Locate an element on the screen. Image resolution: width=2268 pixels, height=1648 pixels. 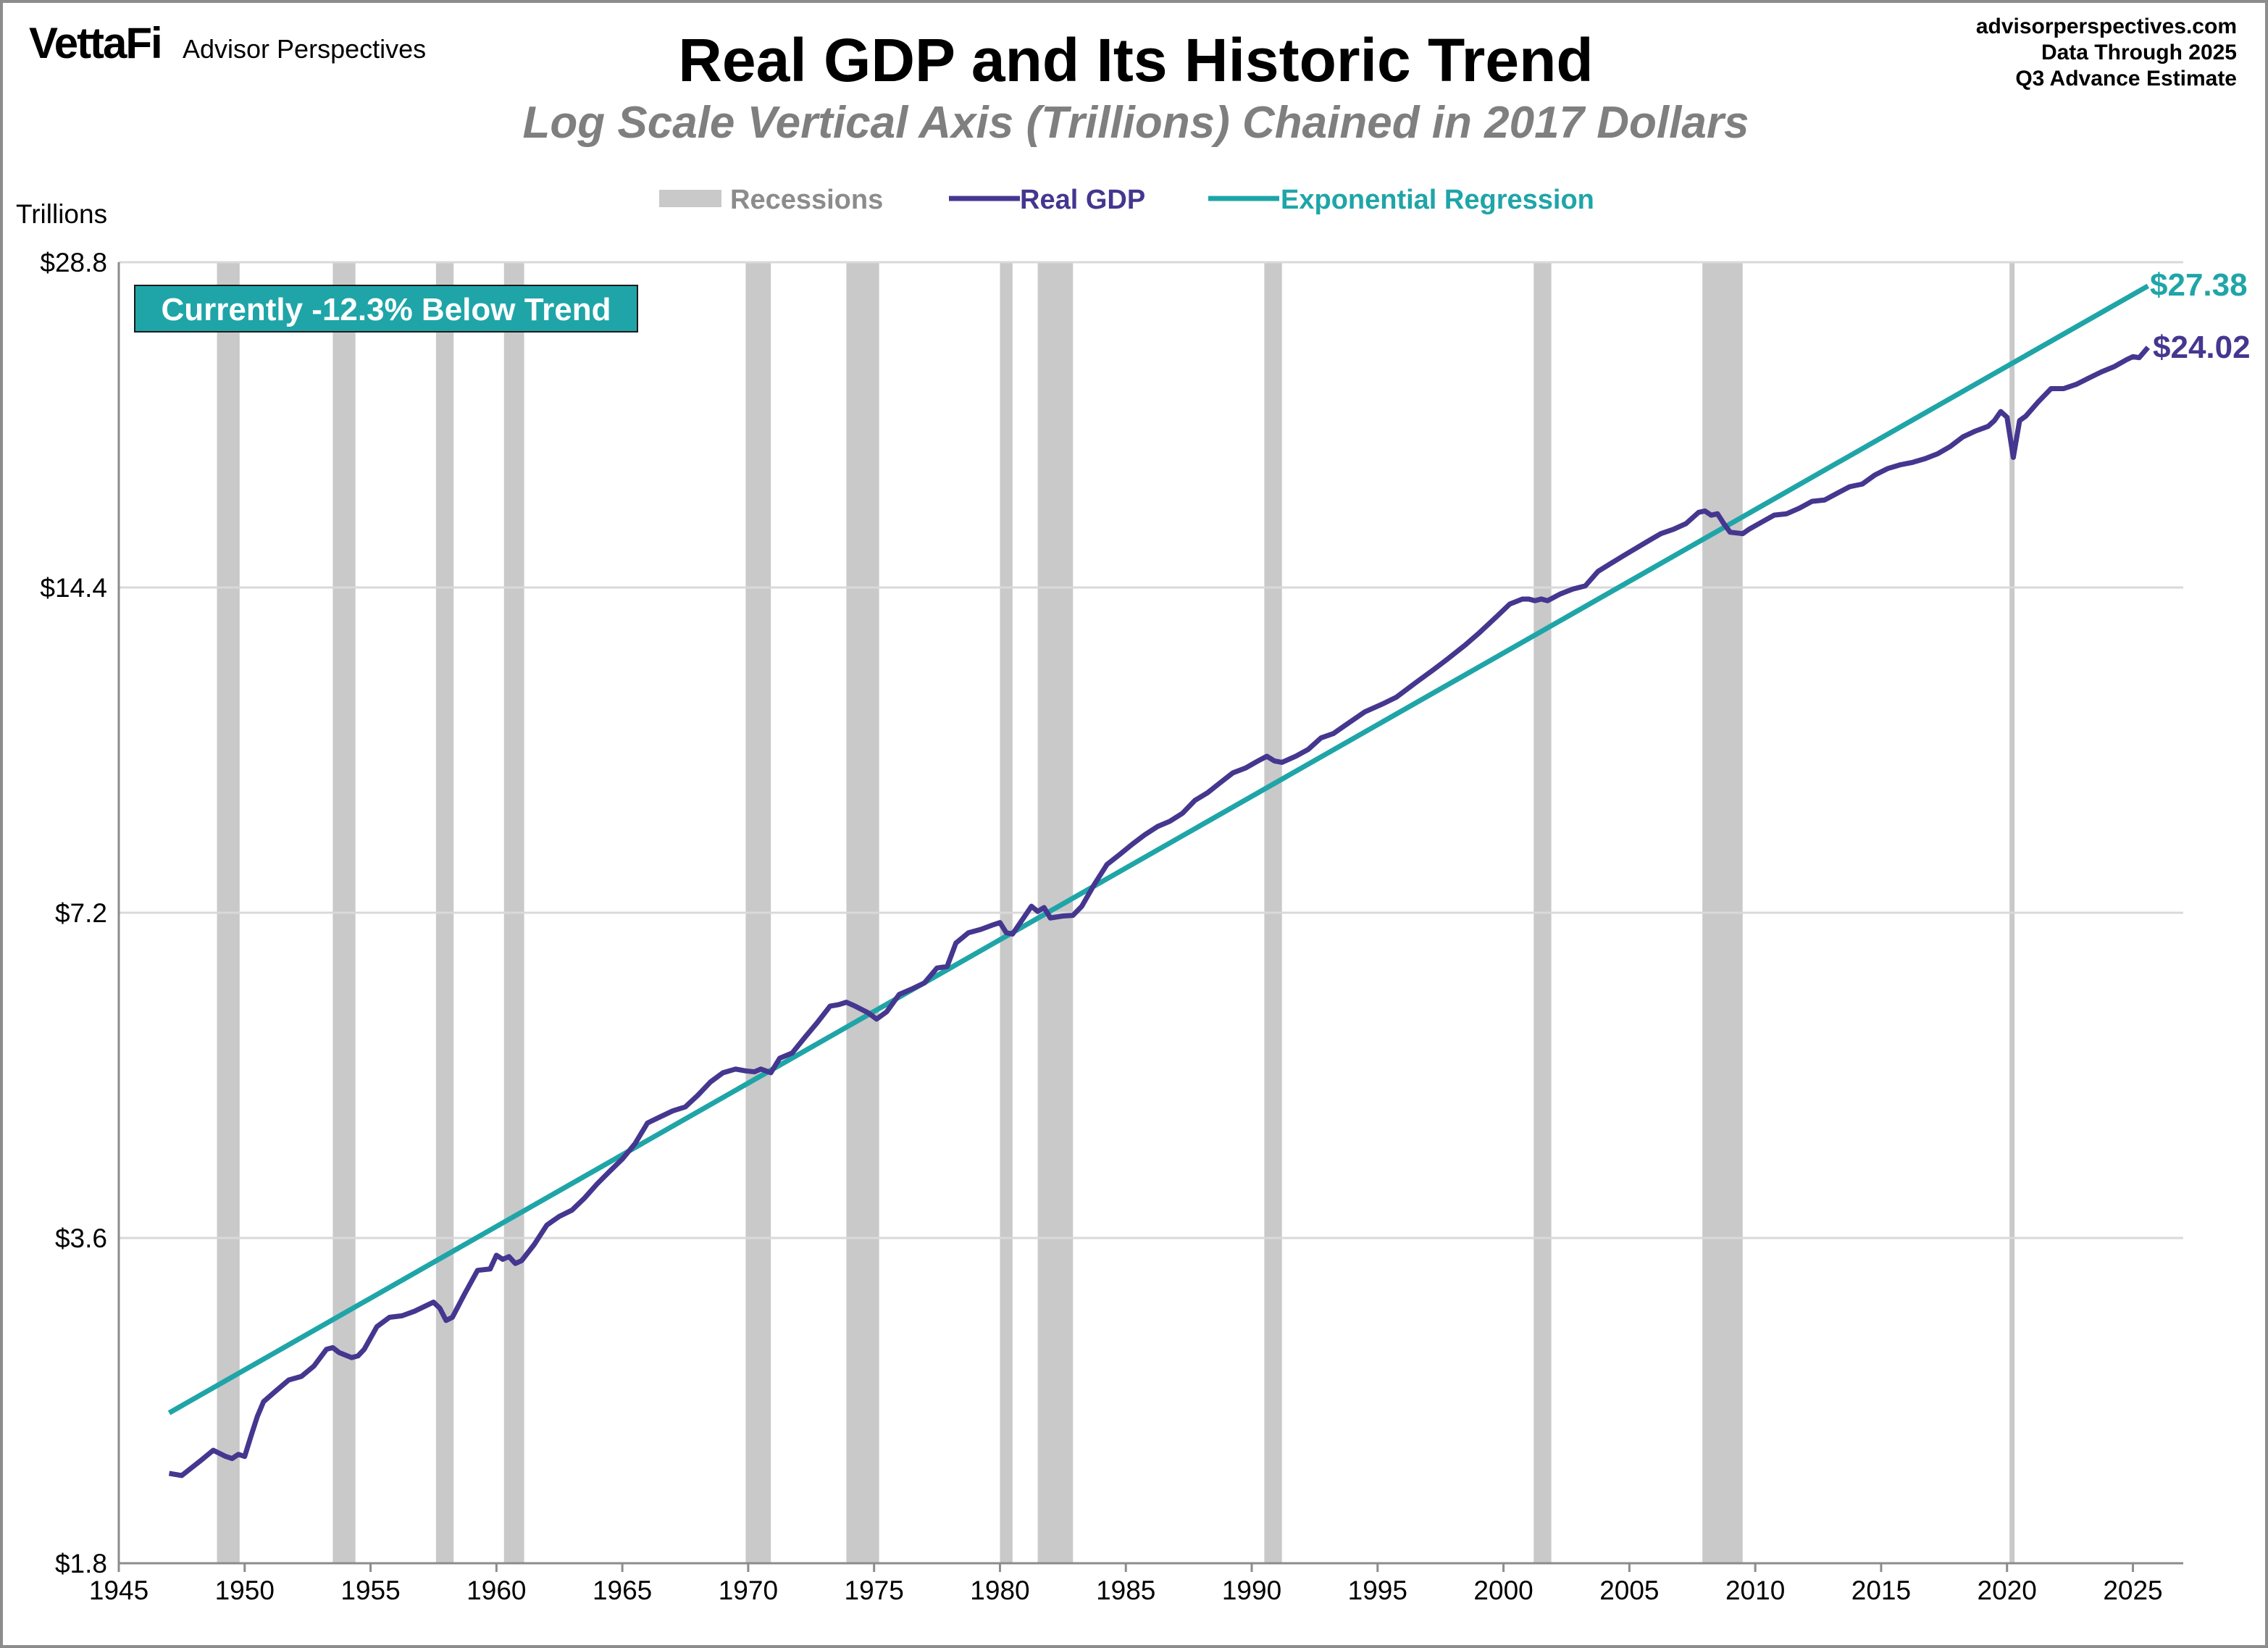
legend-recessions: Recessions is located at coordinates (807, 200).